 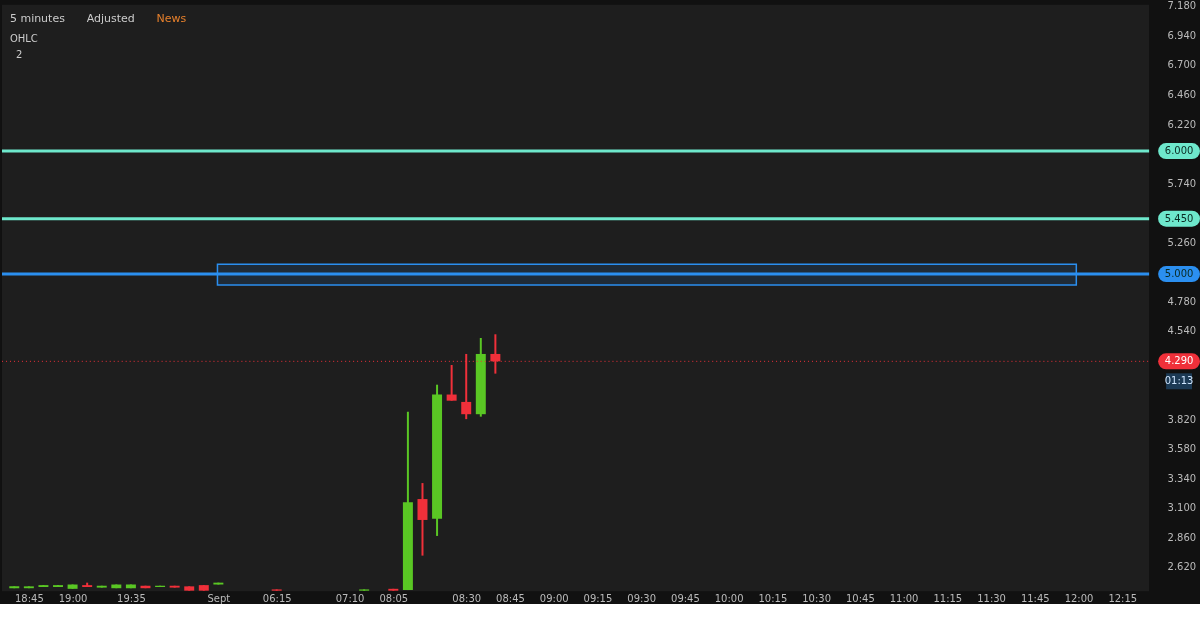 What do you see at coordinates (394, 598) in the screenshot?
I see `x-tick-label: 08:05` at bounding box center [394, 598].